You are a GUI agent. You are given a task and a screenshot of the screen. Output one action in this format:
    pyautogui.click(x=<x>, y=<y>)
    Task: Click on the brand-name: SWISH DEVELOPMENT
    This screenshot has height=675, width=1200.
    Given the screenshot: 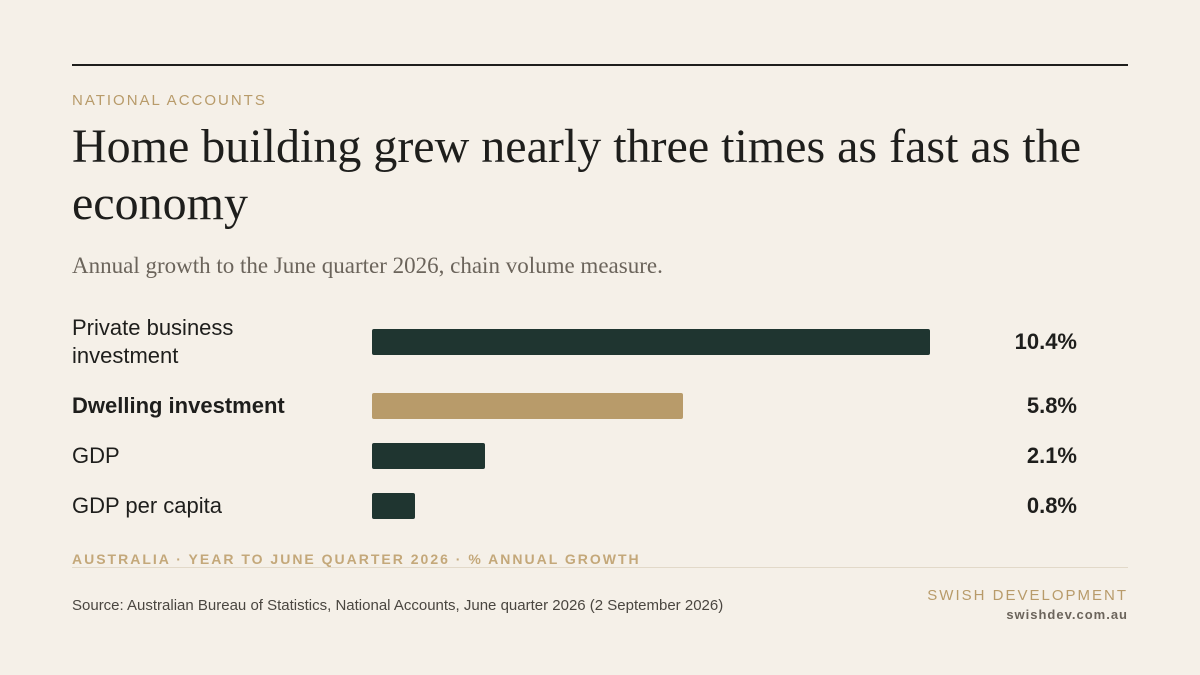 What is the action you would take?
    pyautogui.click(x=1027, y=595)
    